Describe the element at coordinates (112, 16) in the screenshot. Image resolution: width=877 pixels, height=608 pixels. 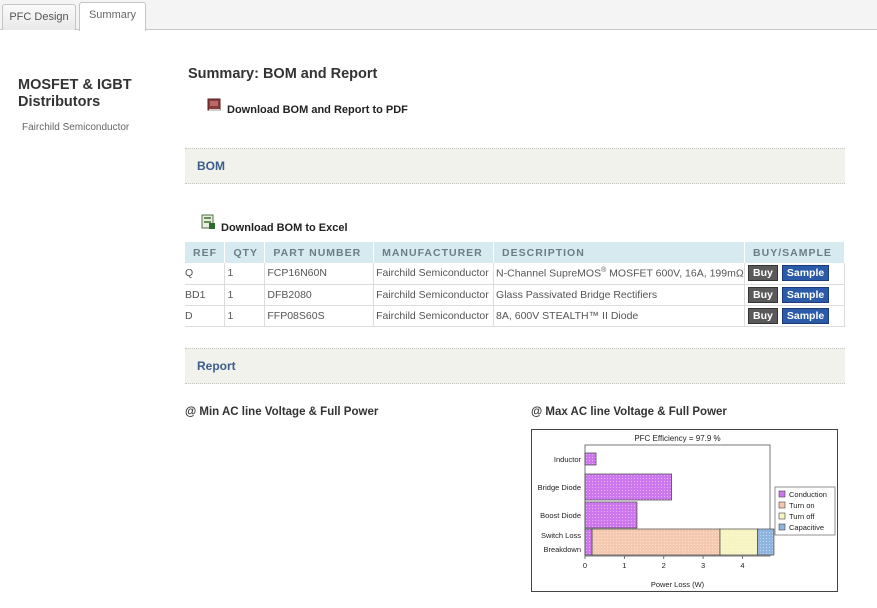
I see `tab-summary: Summary` at that location.